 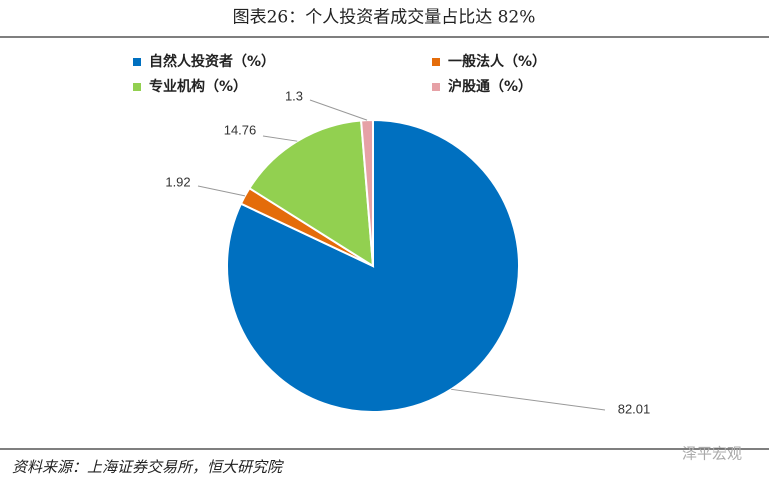 I want to click on data-label: 14.76, so click(x=240, y=129).